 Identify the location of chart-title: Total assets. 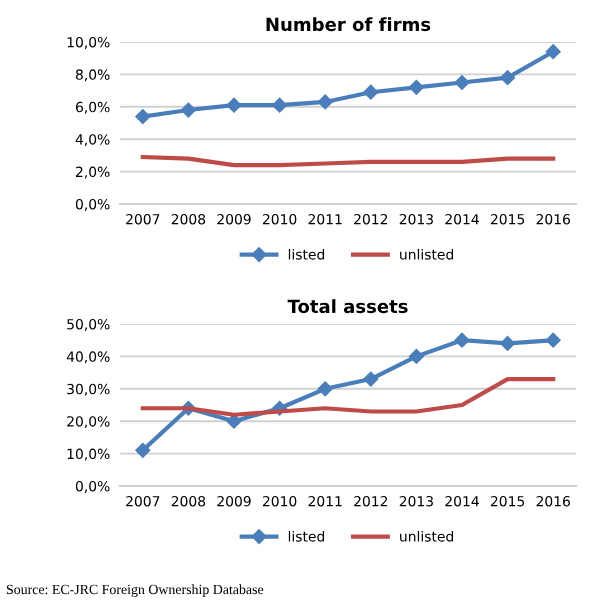
(347, 306).